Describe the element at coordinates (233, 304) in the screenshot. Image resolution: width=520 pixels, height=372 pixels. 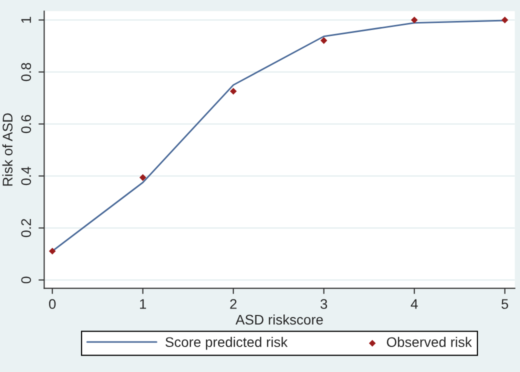
I see `x-tick-label: 2` at that location.